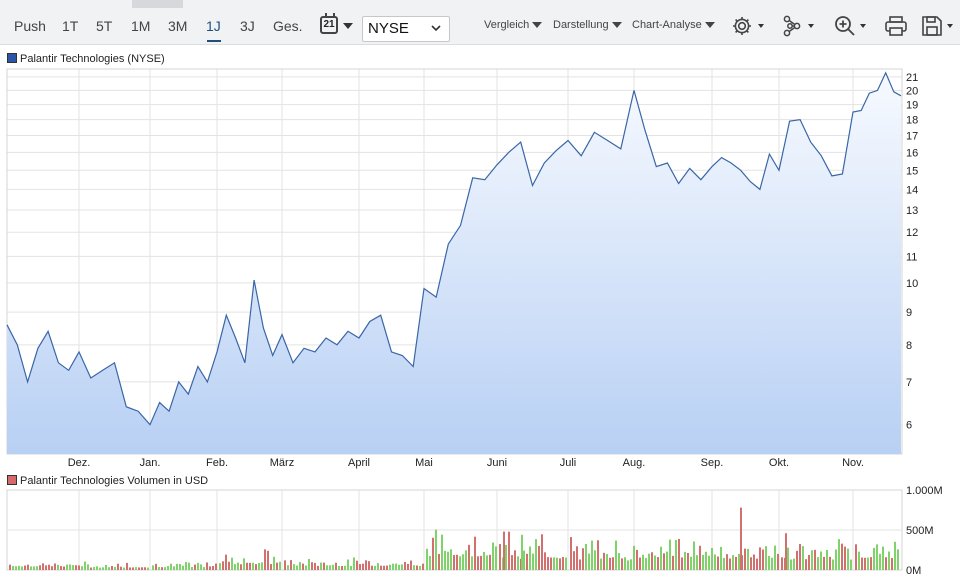  Describe the element at coordinates (587, 25) in the screenshot. I see `menu-darstellung: Darstellung` at that location.